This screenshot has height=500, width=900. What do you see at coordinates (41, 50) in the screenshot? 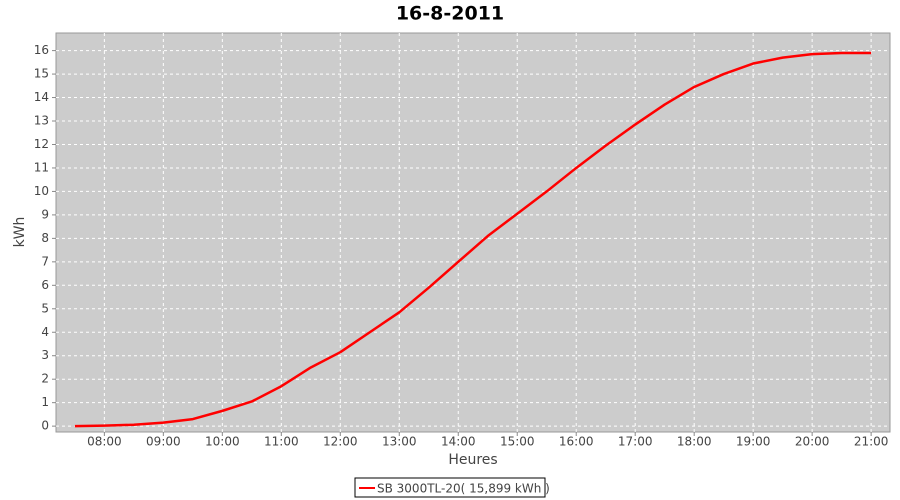
I see `y-tick-label: 16` at bounding box center [41, 50].